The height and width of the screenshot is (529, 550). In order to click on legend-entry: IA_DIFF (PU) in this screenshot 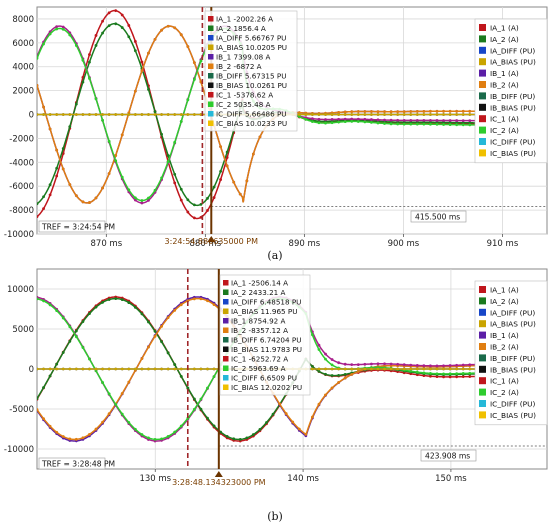, I will do `click(512, 50)`.